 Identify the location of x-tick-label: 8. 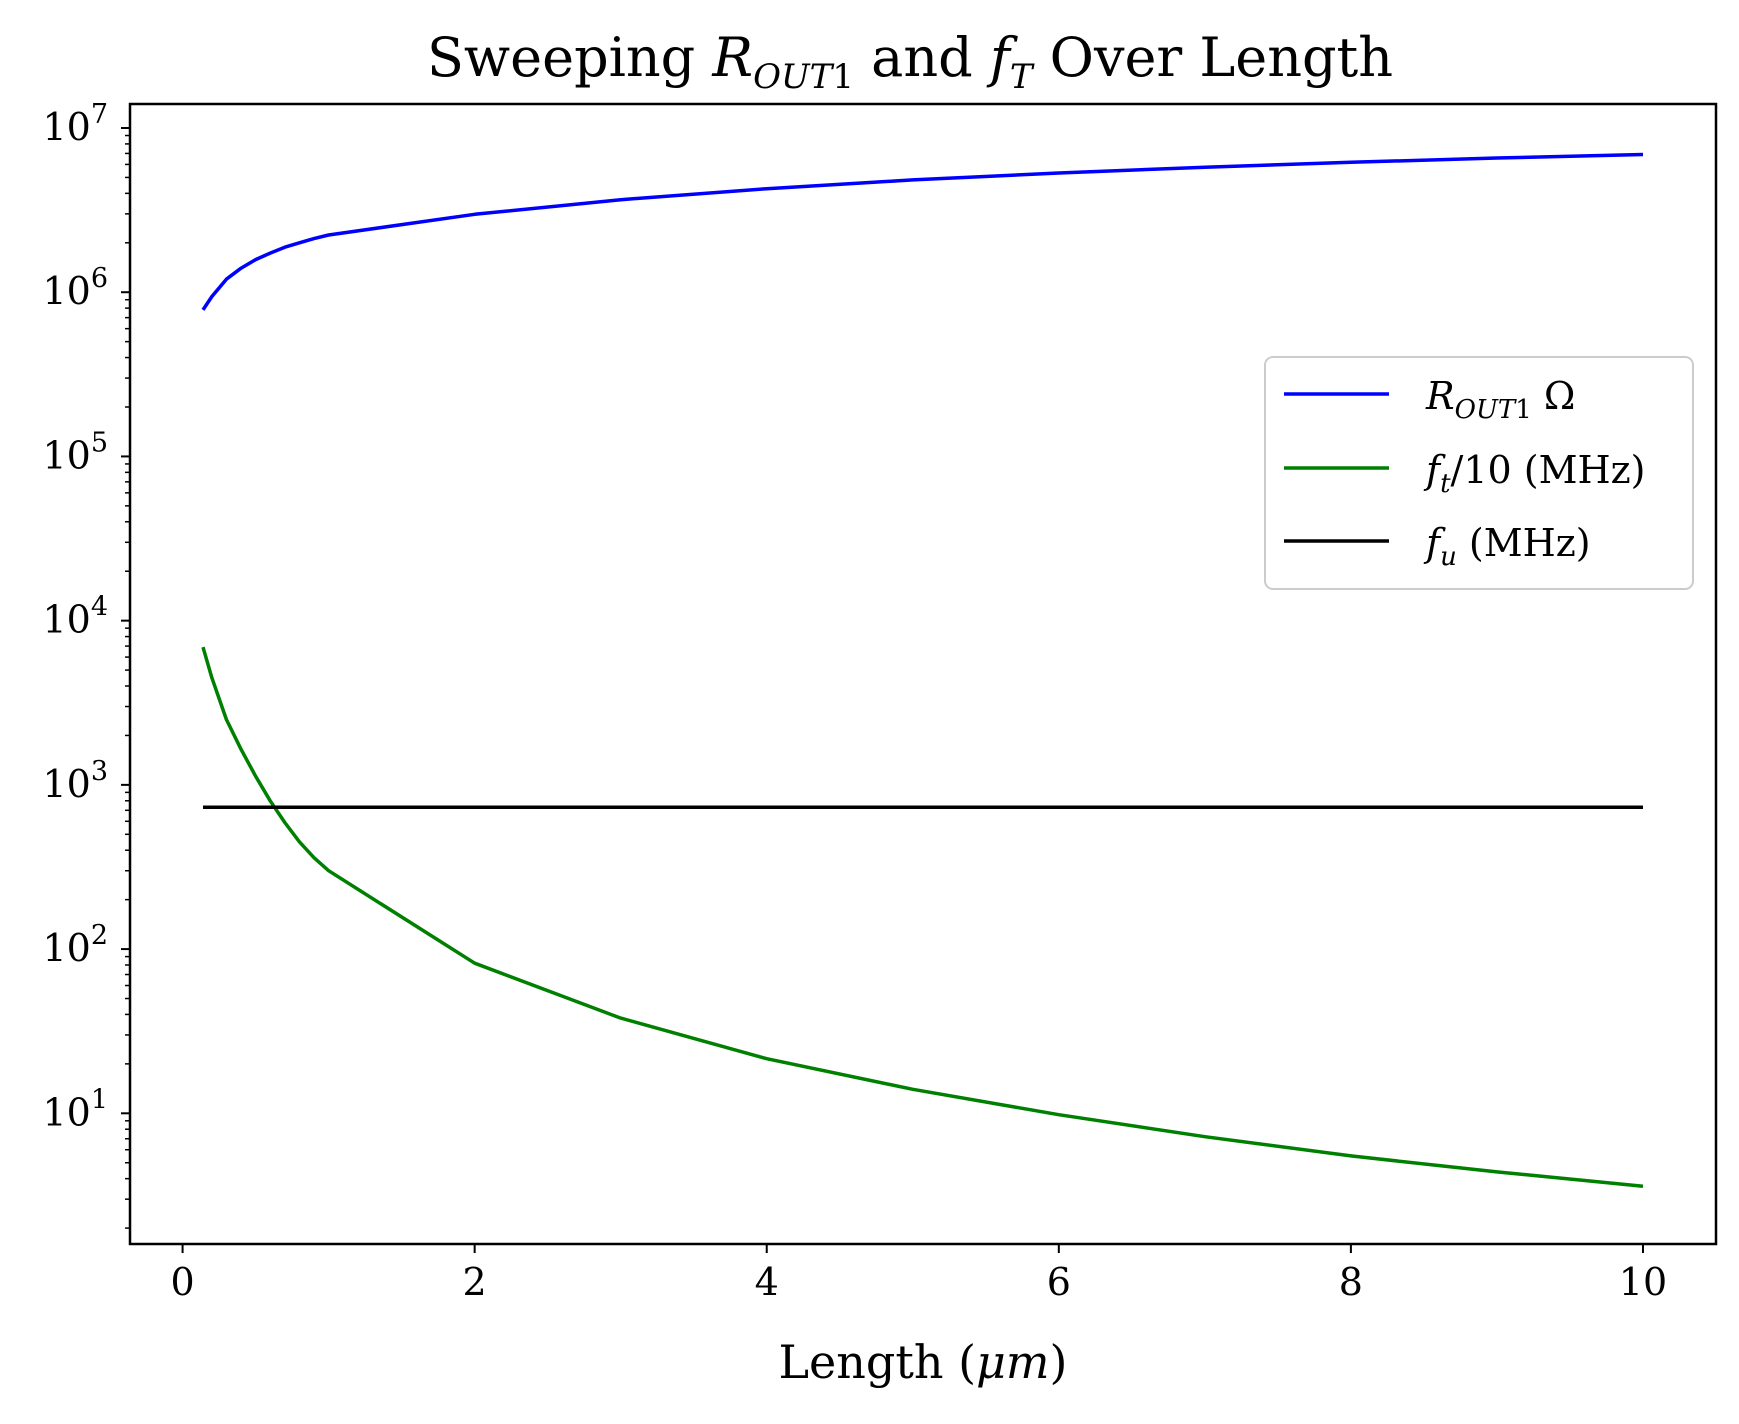
(1351, 1282).